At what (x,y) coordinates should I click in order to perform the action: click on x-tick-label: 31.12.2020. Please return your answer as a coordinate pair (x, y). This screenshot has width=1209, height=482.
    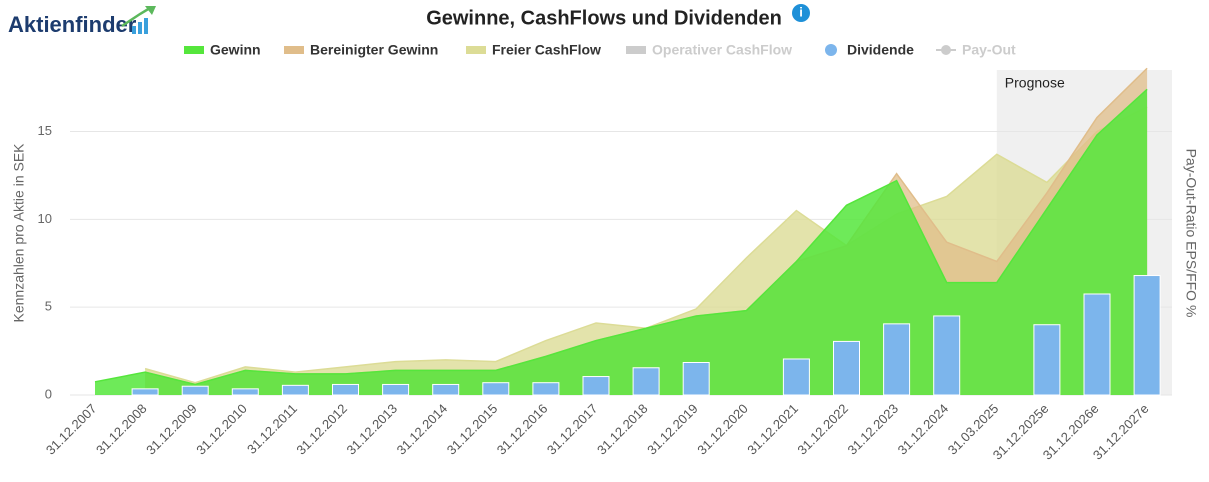
    Looking at the image, I should click on (722, 429).